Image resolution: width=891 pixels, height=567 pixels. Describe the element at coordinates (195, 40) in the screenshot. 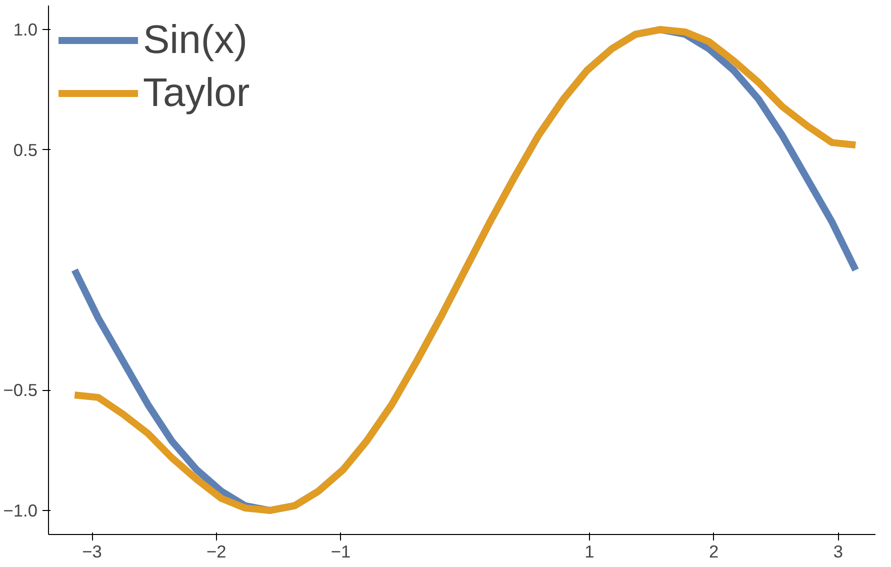

I see `legend-label: Sin(x)` at that location.